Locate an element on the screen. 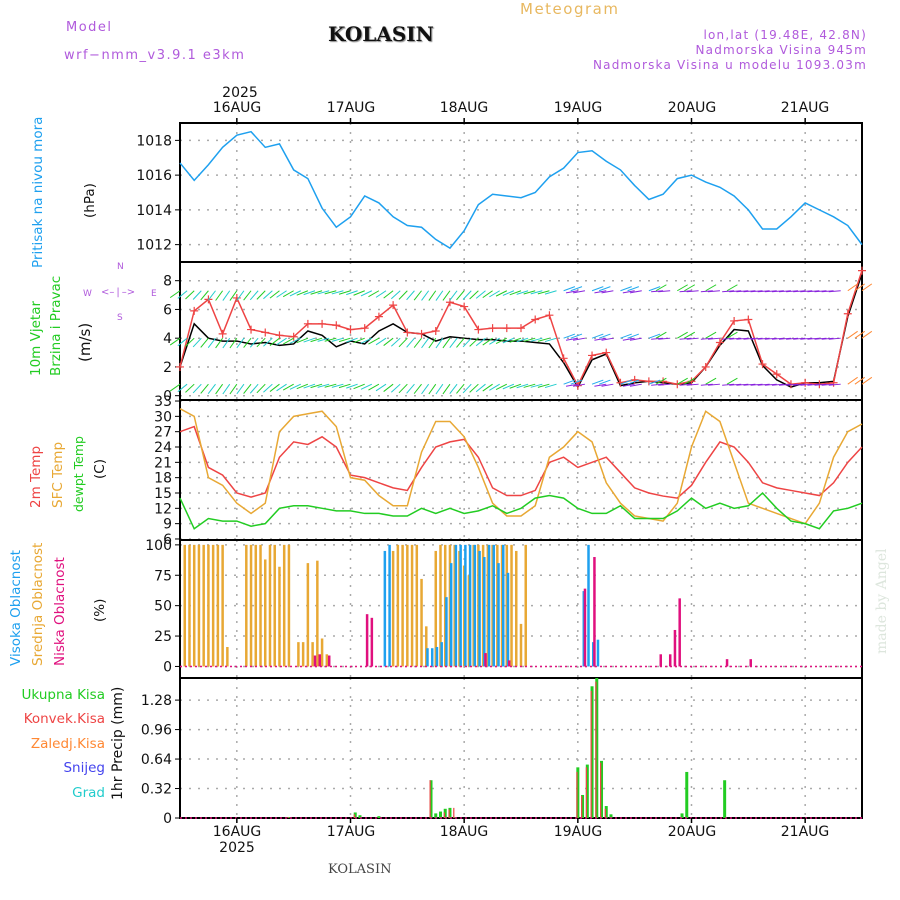 Image resolution: width=900 pixels, height=900 pixels. day-label-bottom: 18AUG is located at coordinates (464, 832).